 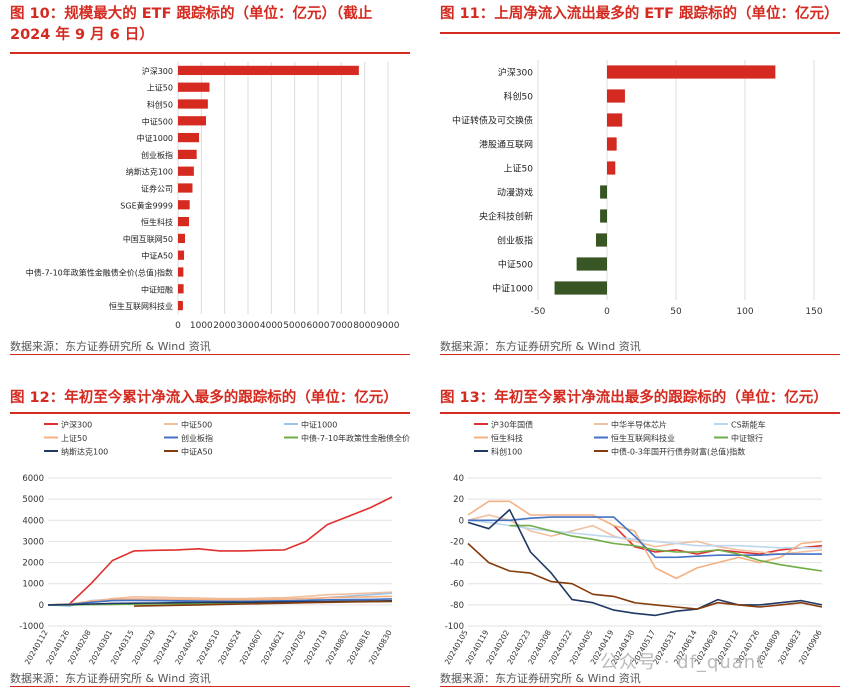 What do you see at coordinates (744, 312) in the screenshot?
I see `x-tick-label: 100` at bounding box center [744, 312].